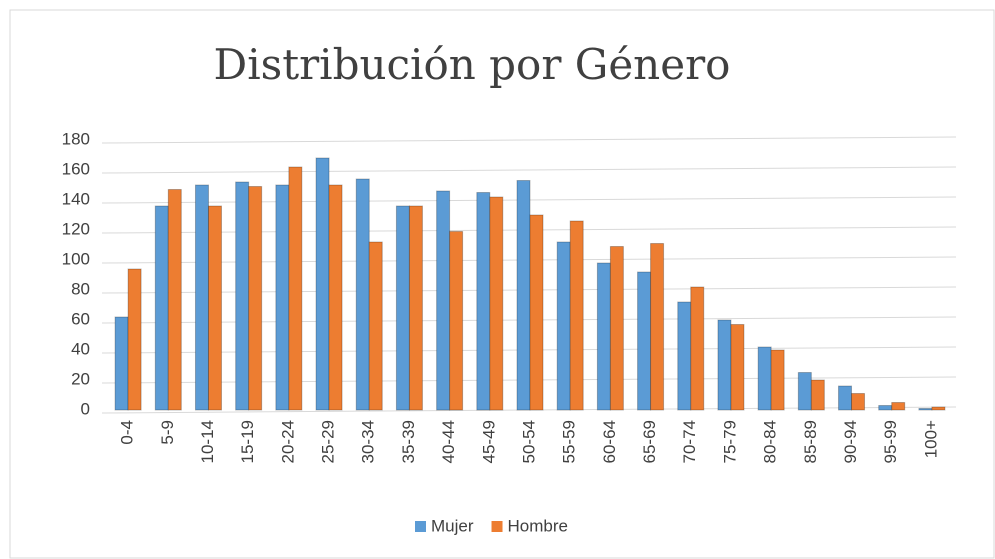 The height and width of the screenshot is (559, 995). I want to click on legend-label: Mujer, so click(452, 525).